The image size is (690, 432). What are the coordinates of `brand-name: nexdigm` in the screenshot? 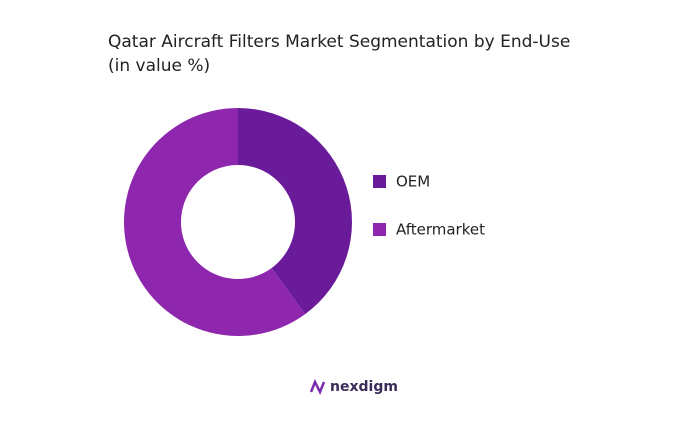 It's located at (364, 387).